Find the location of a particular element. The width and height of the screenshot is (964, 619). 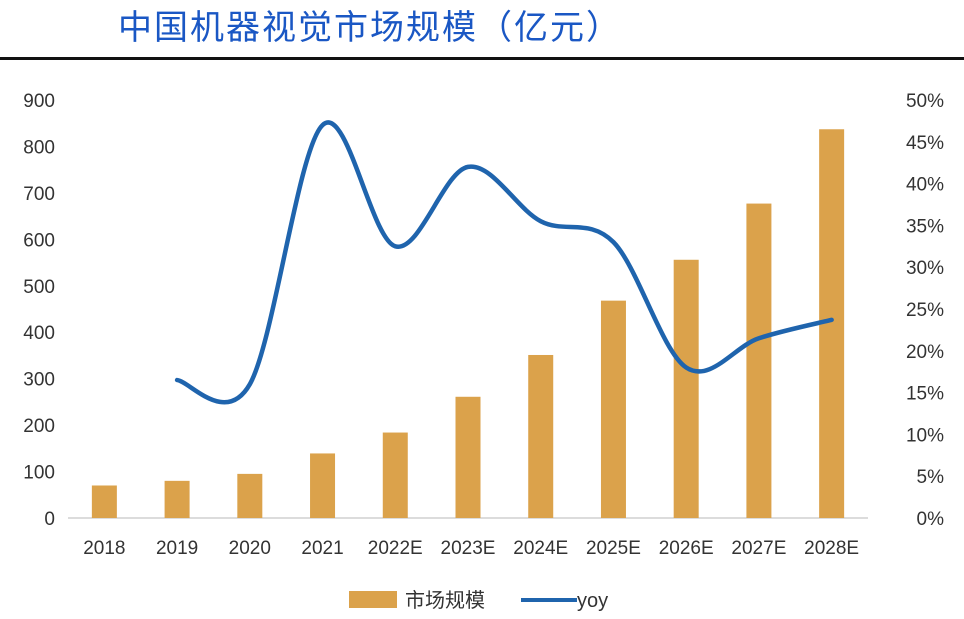

legend-label-bar: 市场规模 is located at coordinates (445, 600).